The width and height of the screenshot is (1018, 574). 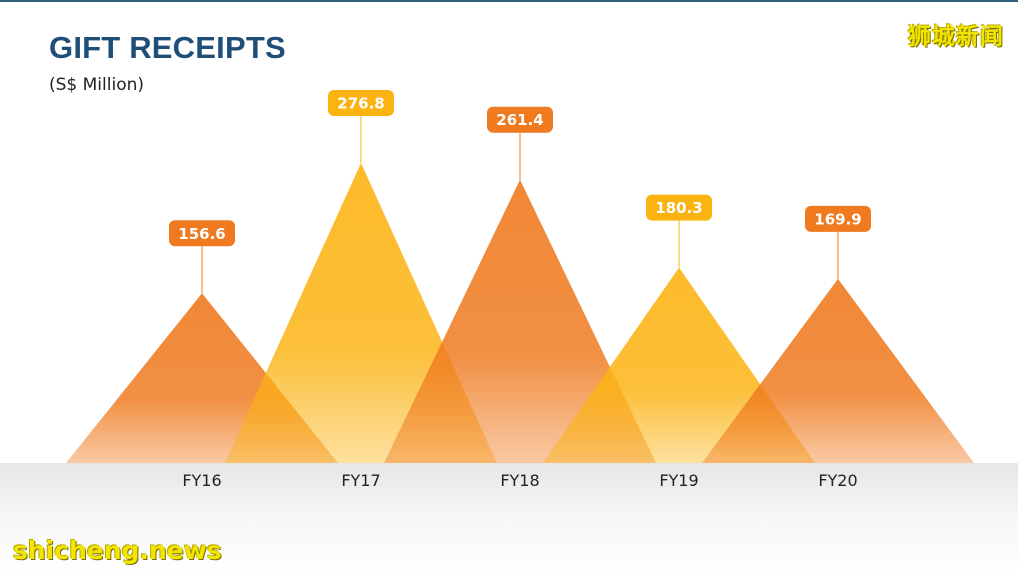 I want to click on category-label: FY19, so click(x=678, y=480).